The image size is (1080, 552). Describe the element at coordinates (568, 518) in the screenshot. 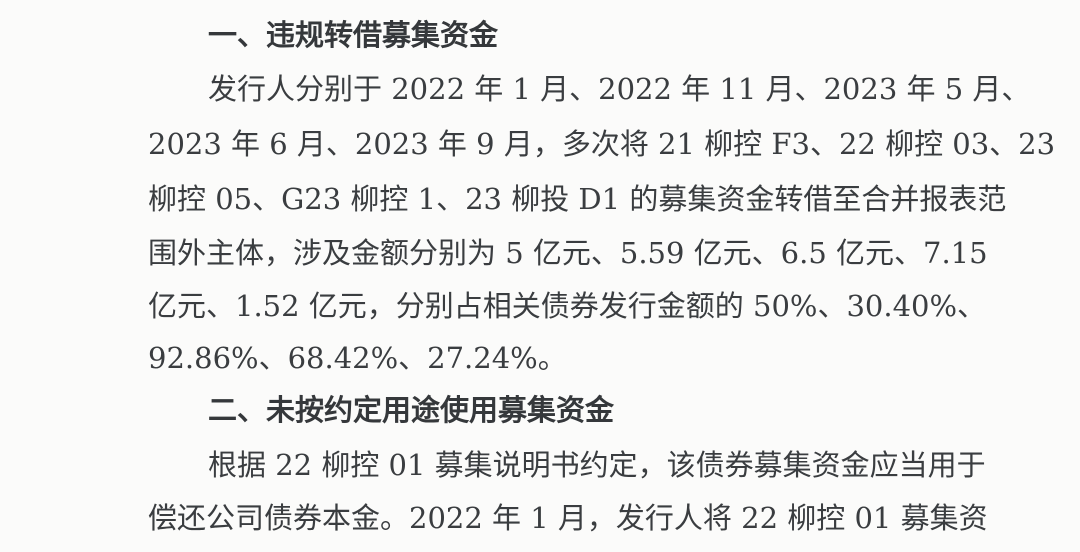

I see `paragraph-line: 偿还公司债券本金。2022 年 1 月，发行人将 22 柳控 01 募集资` at that location.